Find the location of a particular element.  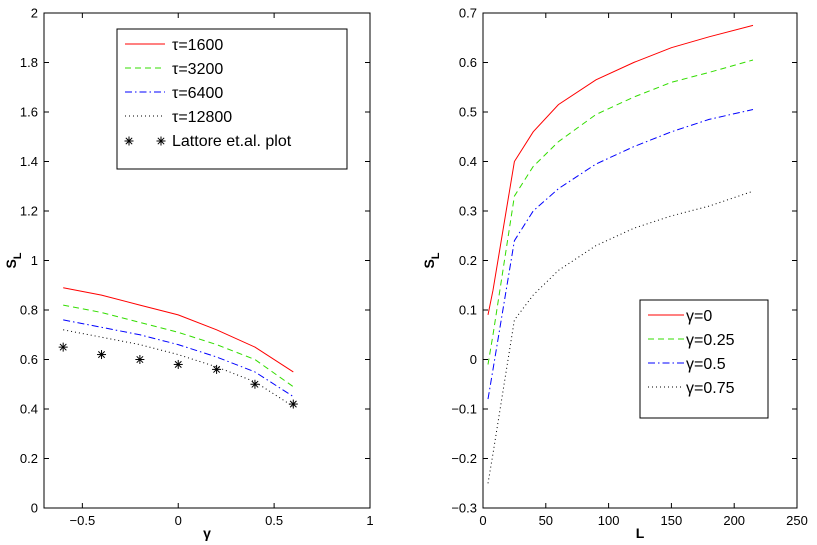

x-axis-label: L is located at coordinates (640, 533).